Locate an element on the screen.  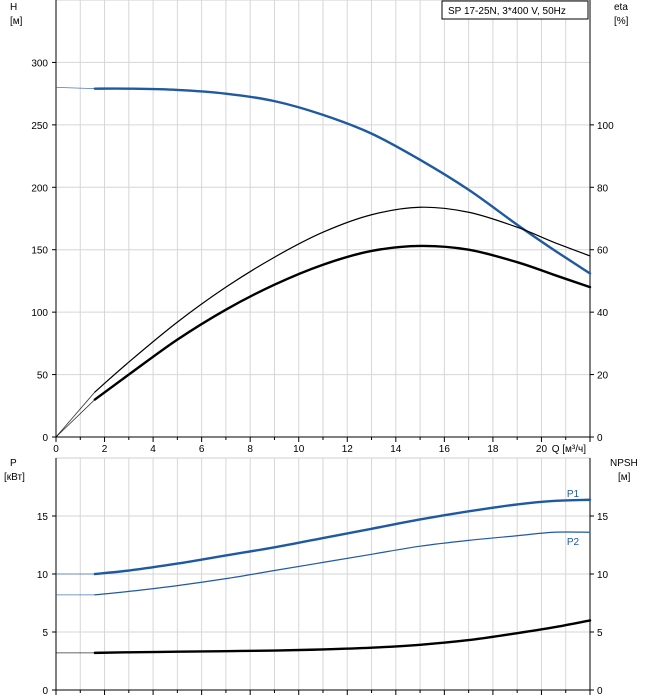
right-tick-label: 40 is located at coordinates (603, 313).